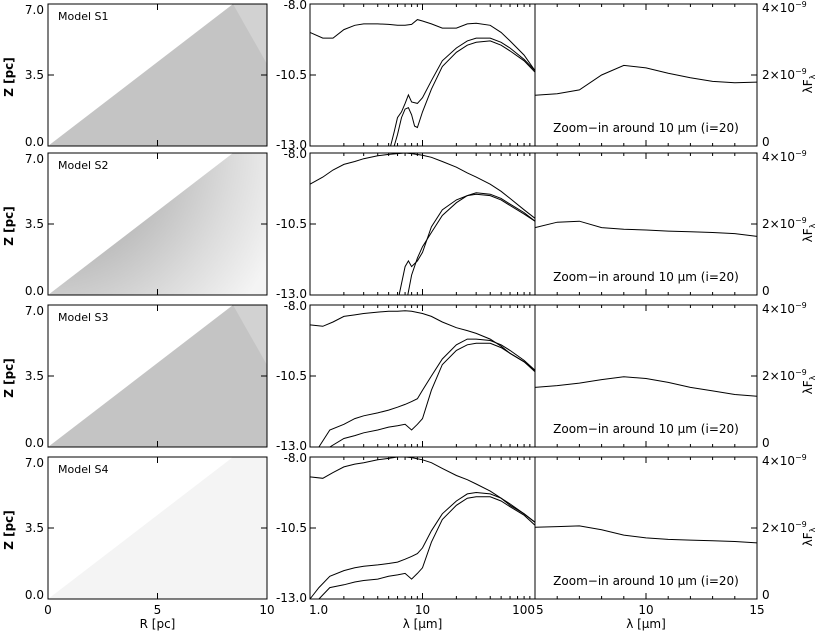 This screenshot has height=641, width=820. I want to click on map-xlabel: R [pc], so click(158, 624).